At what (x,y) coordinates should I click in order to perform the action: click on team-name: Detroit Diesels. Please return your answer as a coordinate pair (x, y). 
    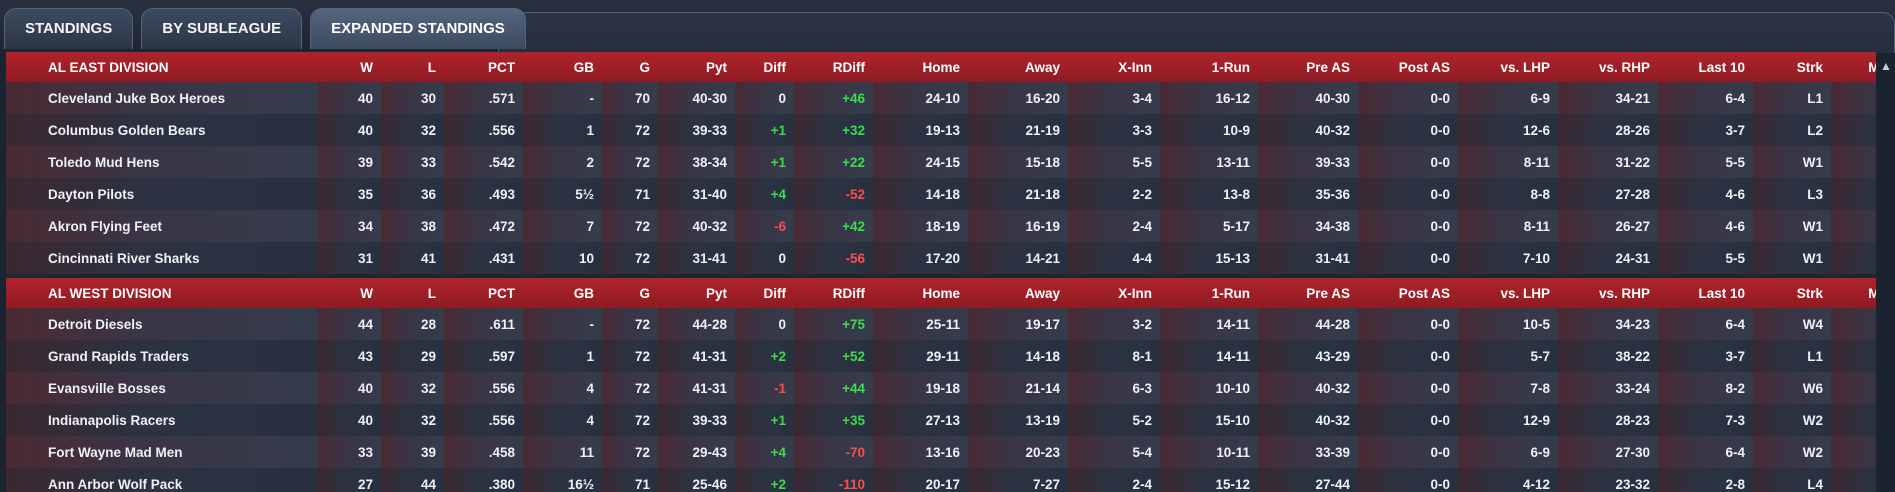
    Looking at the image, I should click on (162, 324).